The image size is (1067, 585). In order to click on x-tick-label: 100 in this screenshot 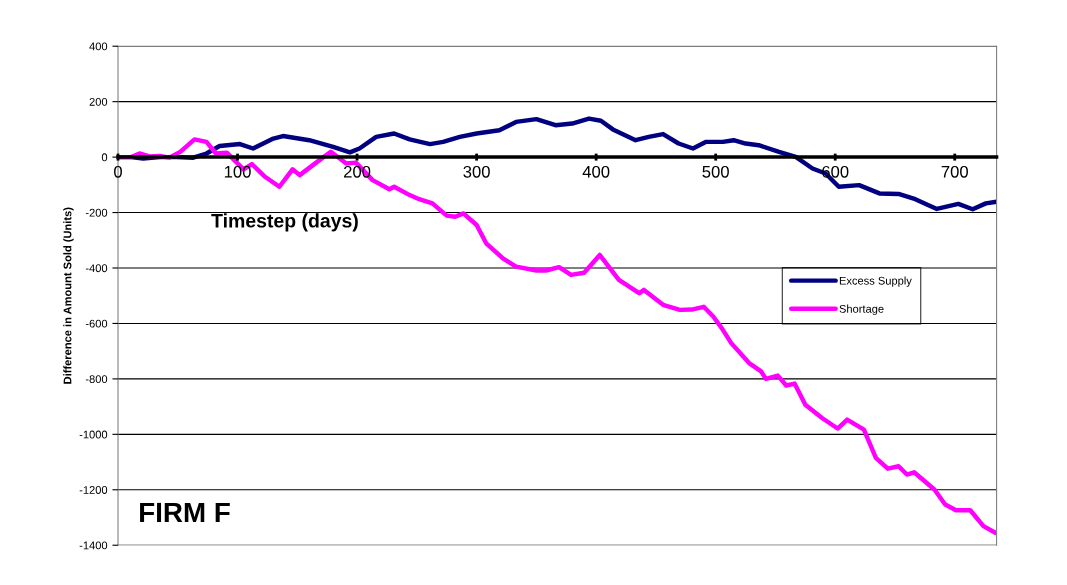, I will do `click(237, 171)`.